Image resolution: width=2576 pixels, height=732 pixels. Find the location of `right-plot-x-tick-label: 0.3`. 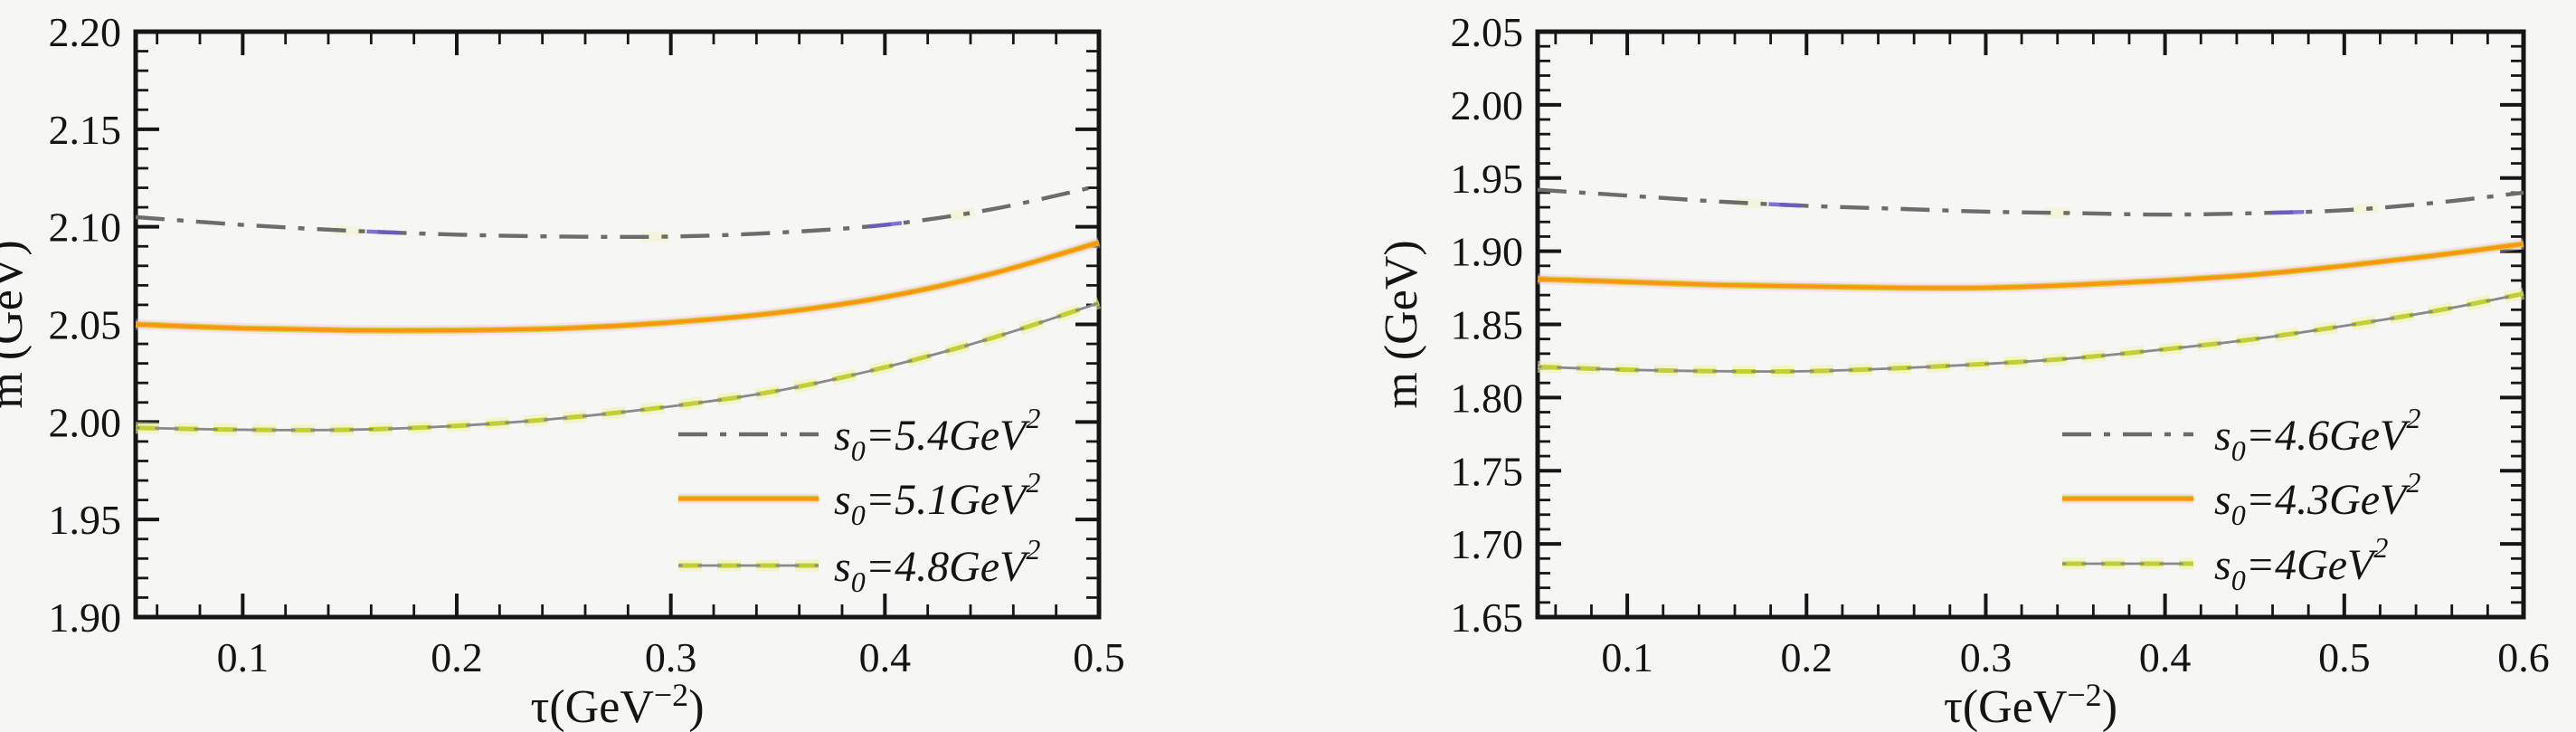

right-plot-x-tick-label: 0.3 is located at coordinates (1986, 657).